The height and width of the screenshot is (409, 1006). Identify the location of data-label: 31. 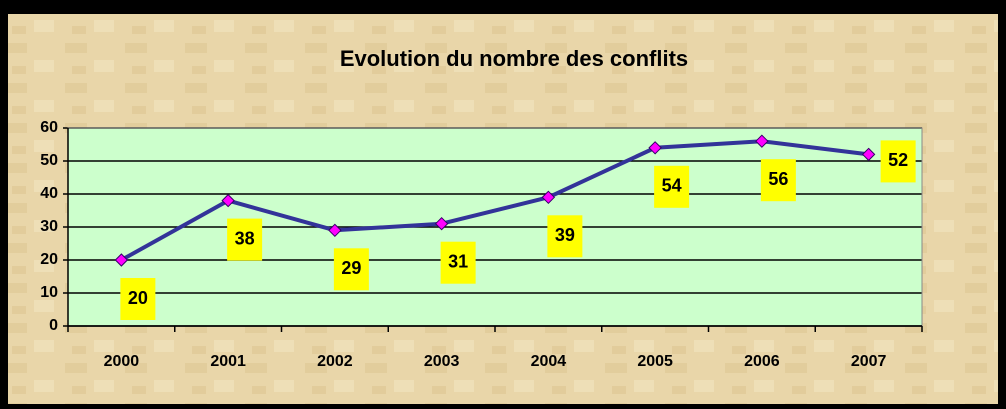
(458, 261).